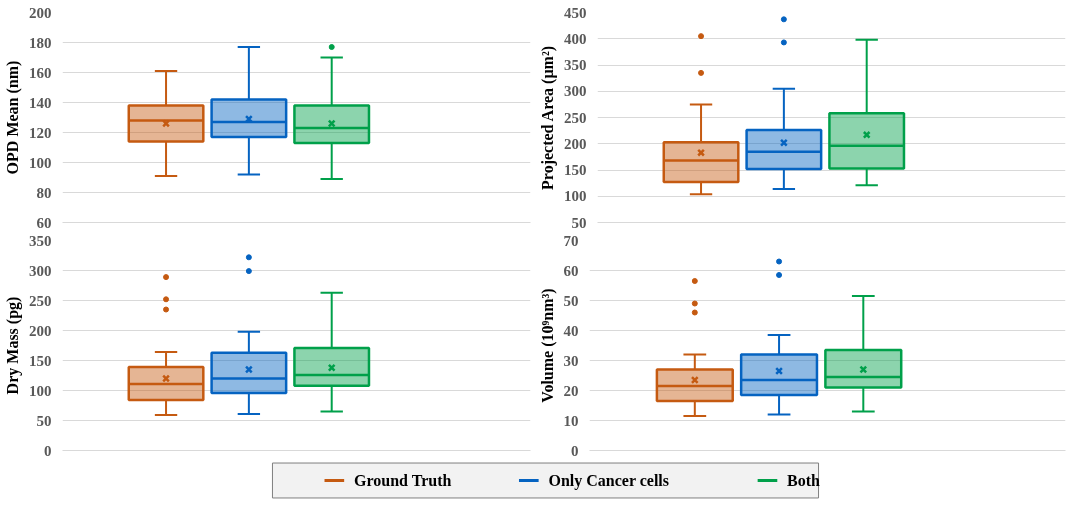 Image resolution: width=1078 pixels, height=528 pixels. Describe the element at coordinates (40, 72) in the screenshot. I see `y-tick-label: 160` at that location.